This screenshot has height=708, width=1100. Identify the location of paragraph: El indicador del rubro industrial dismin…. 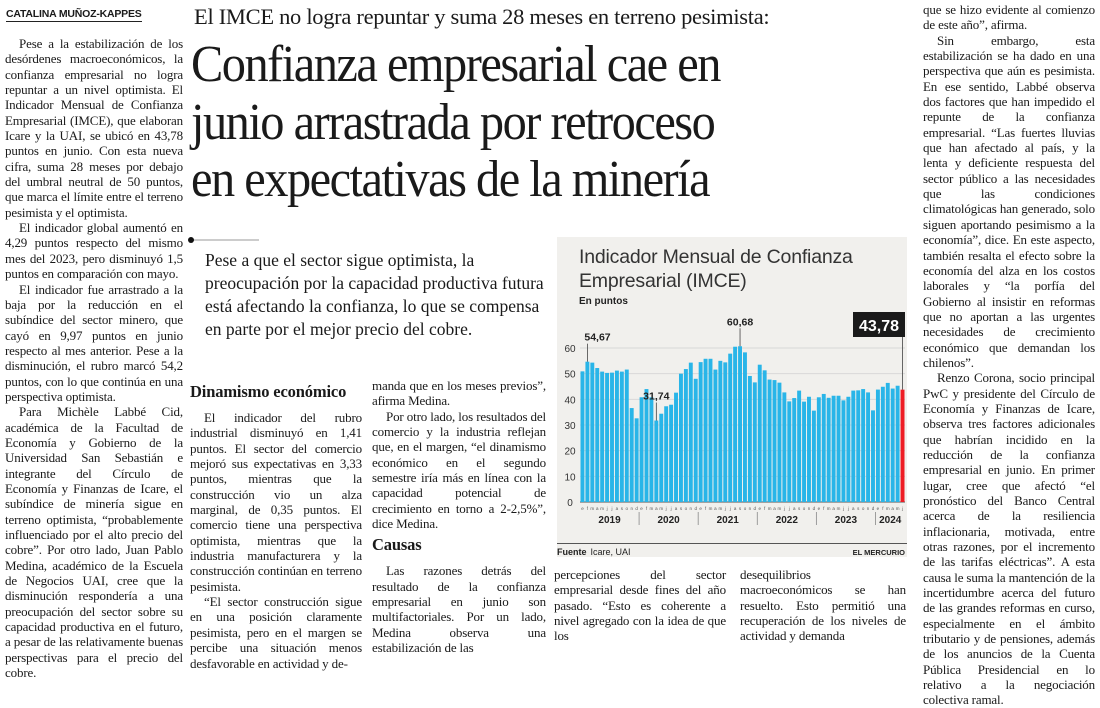
(276, 502).